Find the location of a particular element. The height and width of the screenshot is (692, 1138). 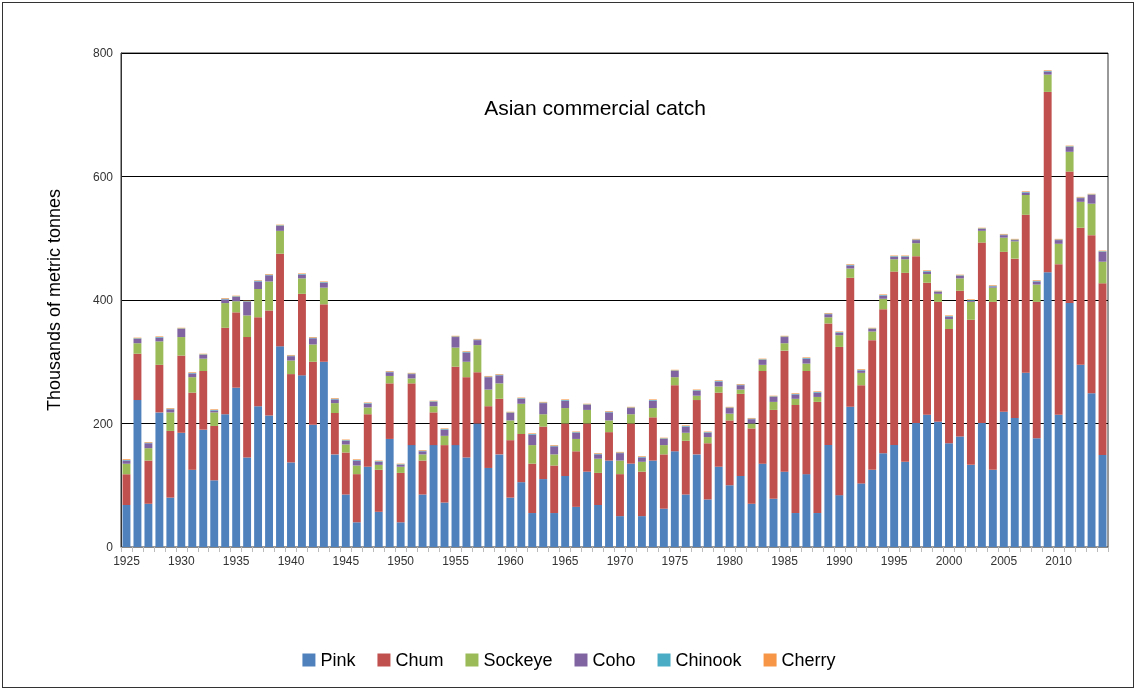

y-tick-label: 800 is located at coordinates (103, 53).